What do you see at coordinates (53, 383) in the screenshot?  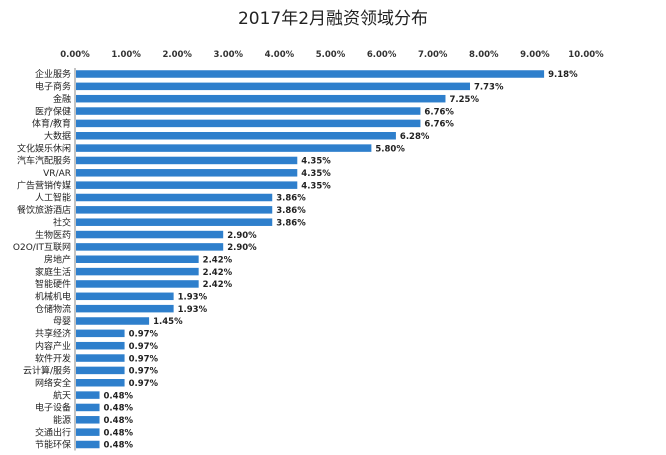 I see `category-label: 网络安全` at bounding box center [53, 383].